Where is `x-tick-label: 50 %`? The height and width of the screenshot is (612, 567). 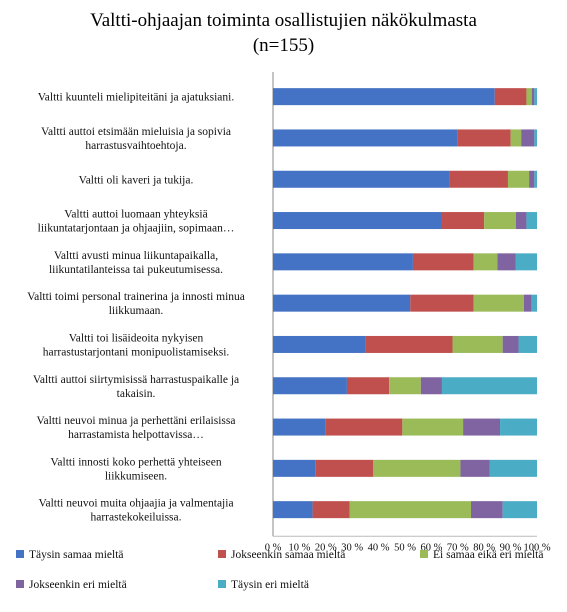 x-tick-label: 50 % is located at coordinates (405, 547).